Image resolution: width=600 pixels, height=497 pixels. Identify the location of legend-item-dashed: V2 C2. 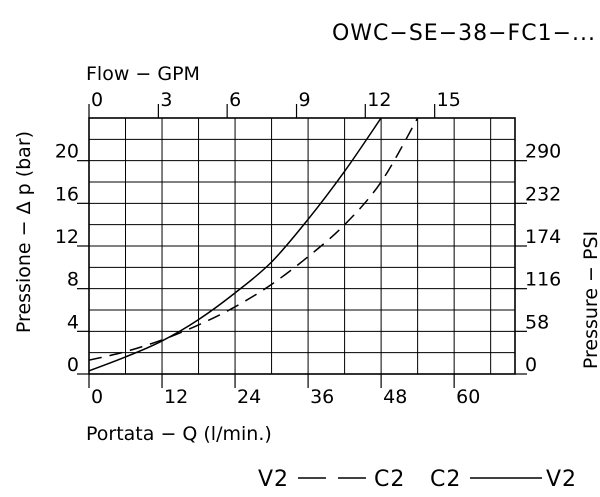
(331, 479).